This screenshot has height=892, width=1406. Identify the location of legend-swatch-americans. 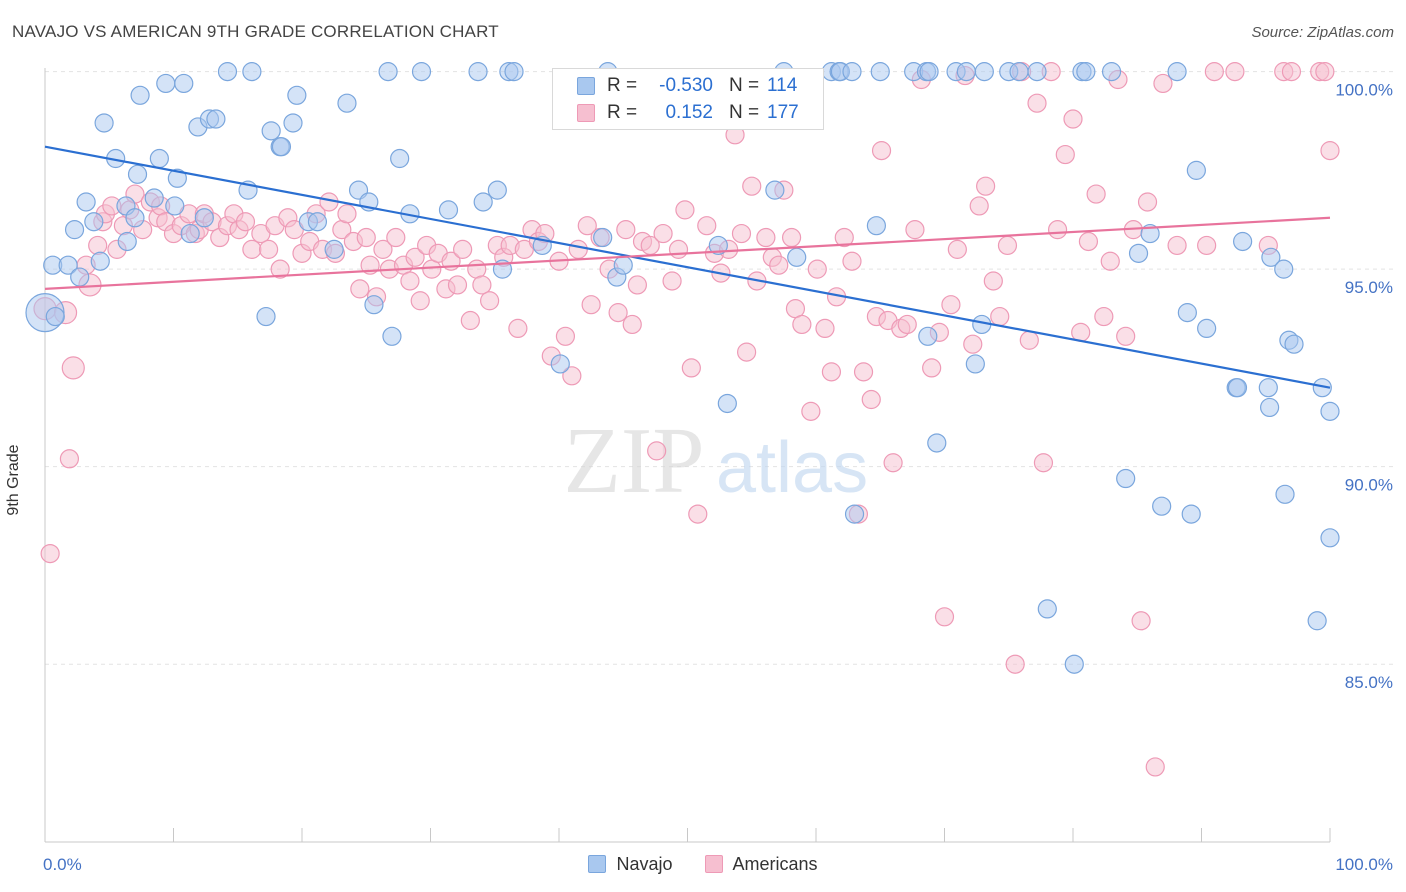
(586, 113).